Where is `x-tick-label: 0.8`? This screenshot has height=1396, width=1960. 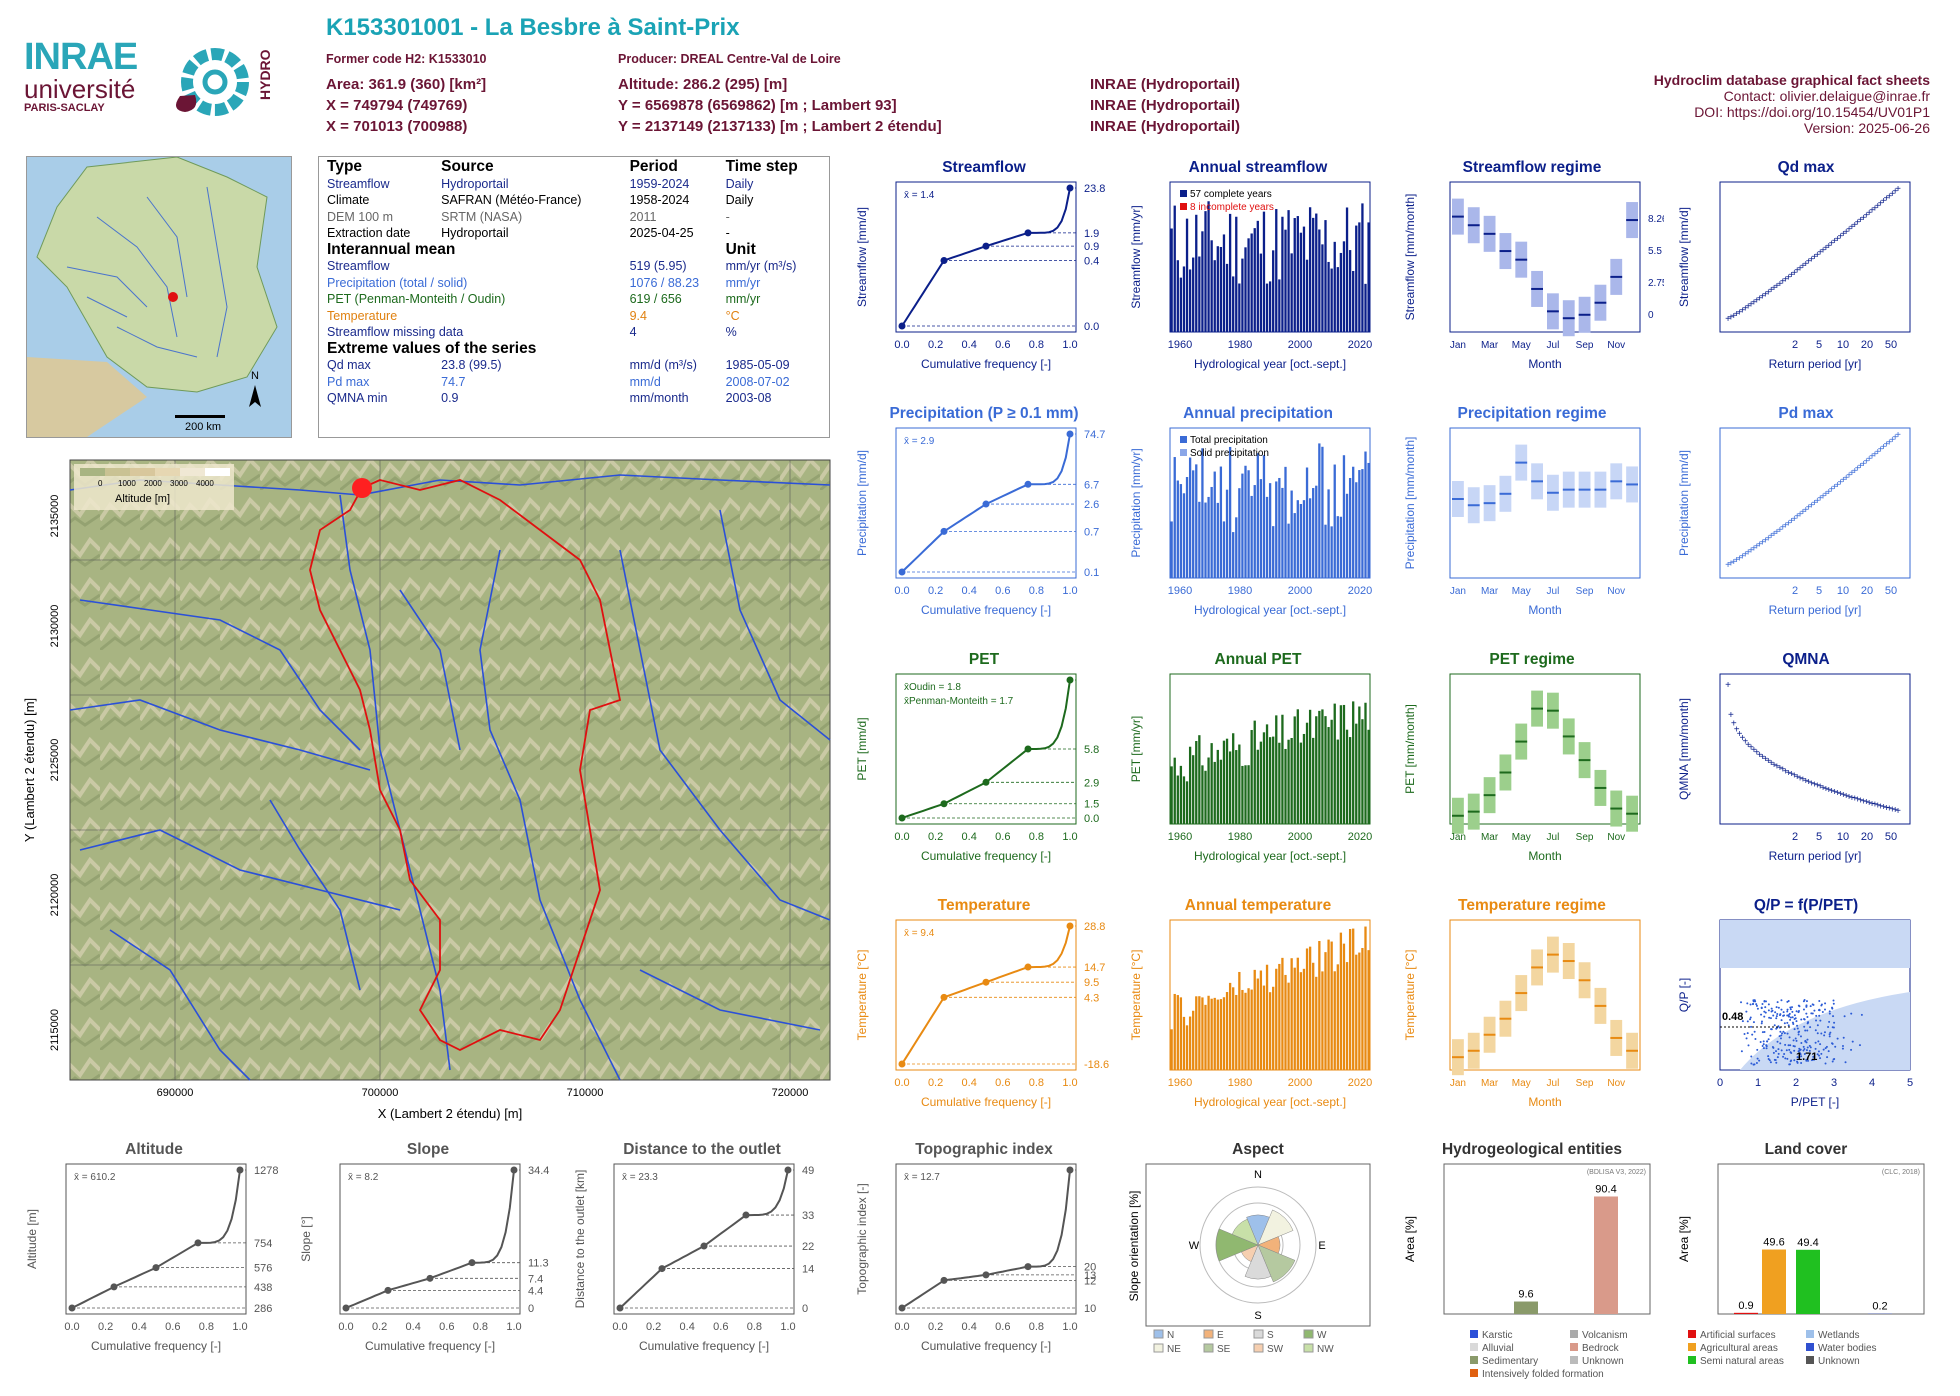
x-tick-label: 0.8 is located at coordinates (480, 1327).